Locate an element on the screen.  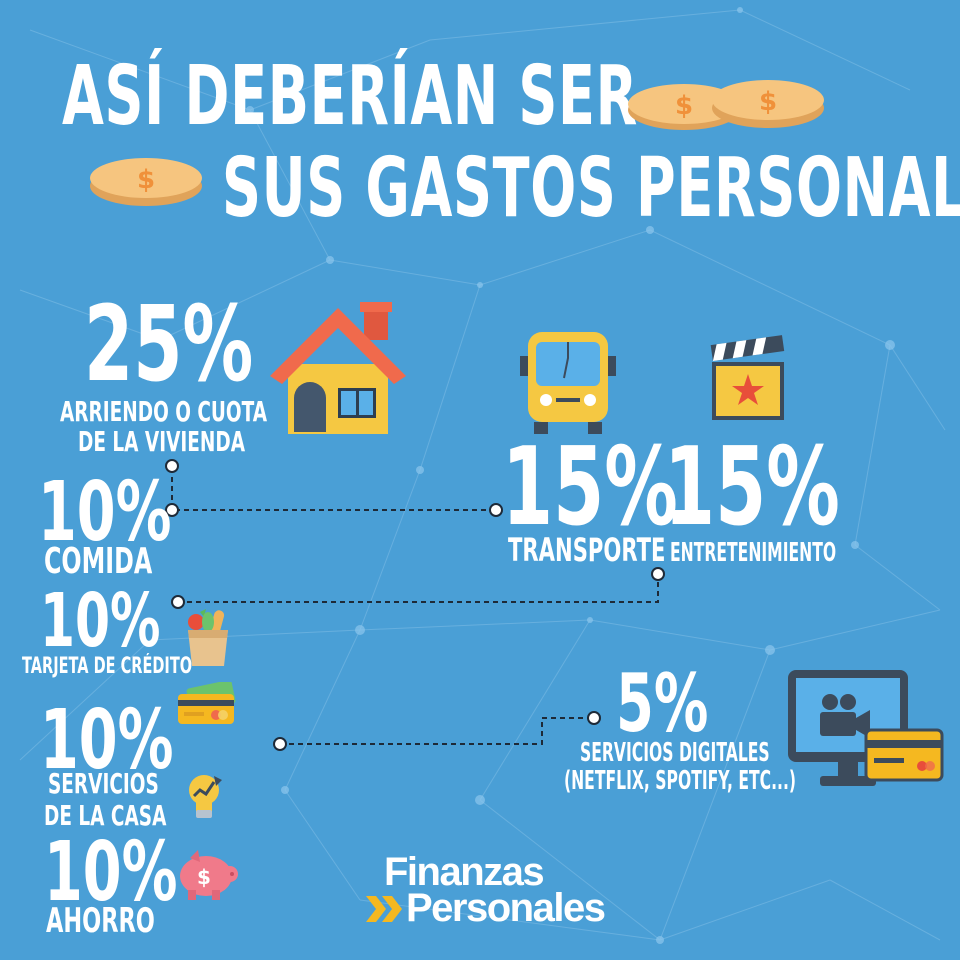
label-vivienda-line1: ARRIENDO O CUOTA is located at coordinates (164, 411).